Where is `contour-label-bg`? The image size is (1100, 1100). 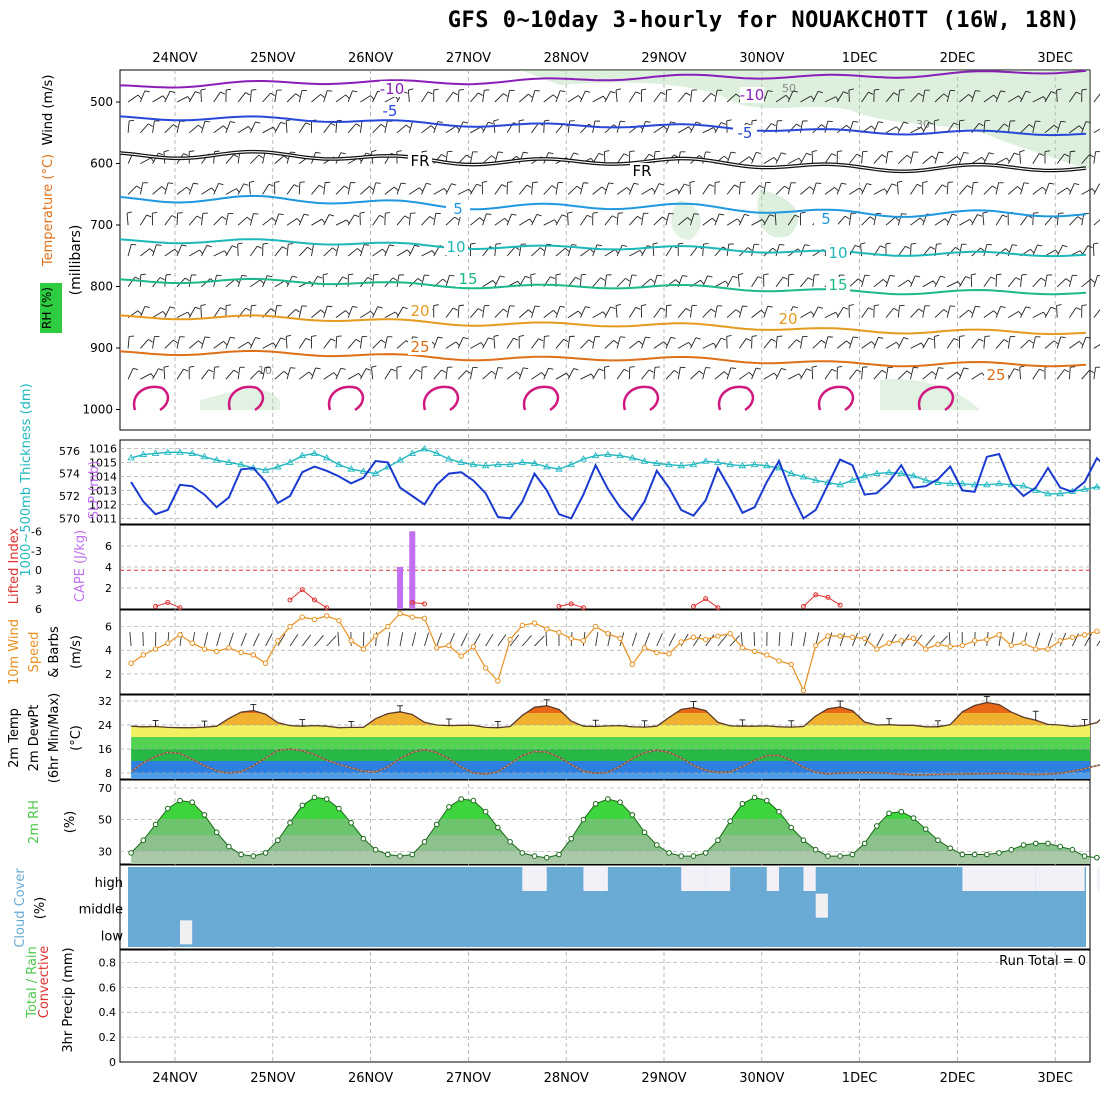 contour-label-bg is located at coordinates (838, 253).